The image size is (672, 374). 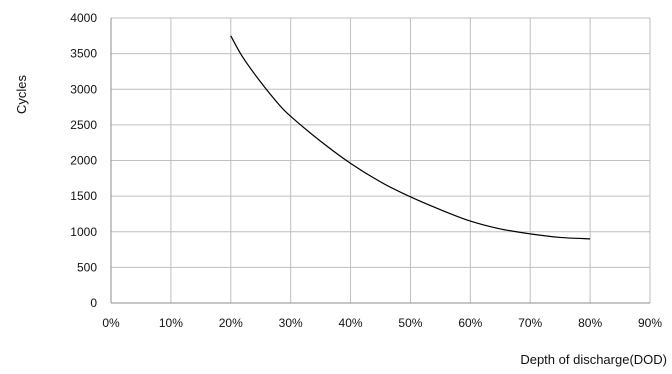 I want to click on x-tick-label-40: 40%, so click(x=351, y=323).